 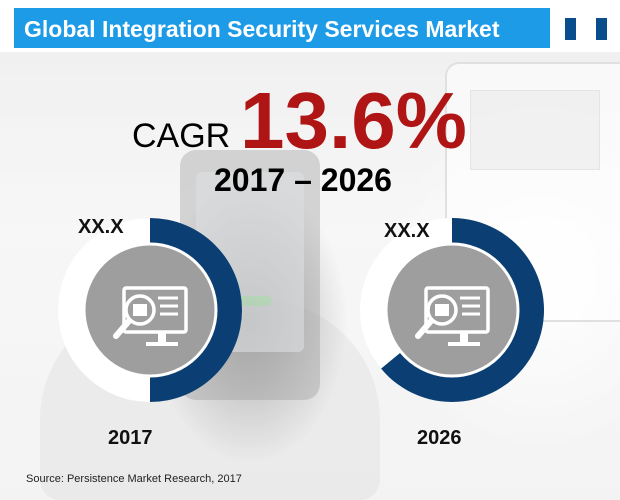 I want to click on donut-chart-2017, so click(x=150, y=310).